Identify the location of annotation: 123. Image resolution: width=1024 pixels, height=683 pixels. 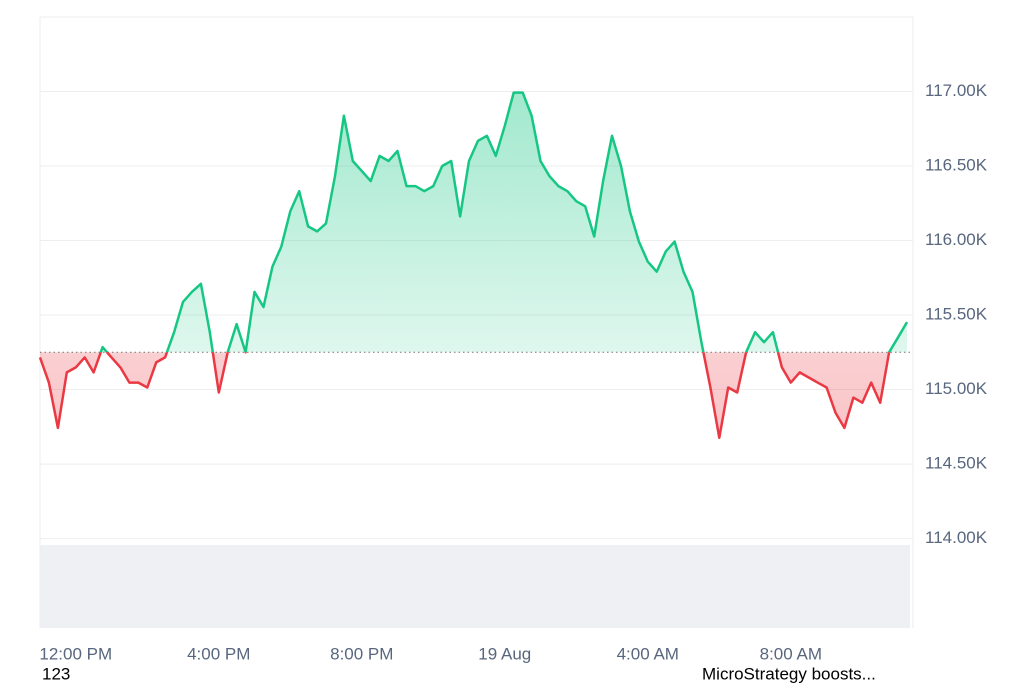
(56, 673).